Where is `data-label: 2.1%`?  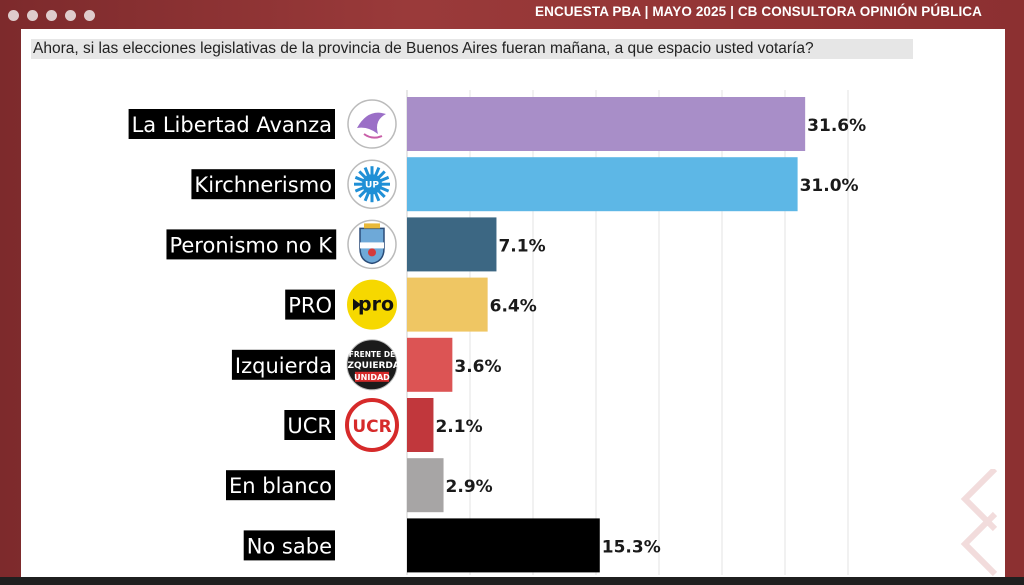 data-label: 2.1% is located at coordinates (458, 427).